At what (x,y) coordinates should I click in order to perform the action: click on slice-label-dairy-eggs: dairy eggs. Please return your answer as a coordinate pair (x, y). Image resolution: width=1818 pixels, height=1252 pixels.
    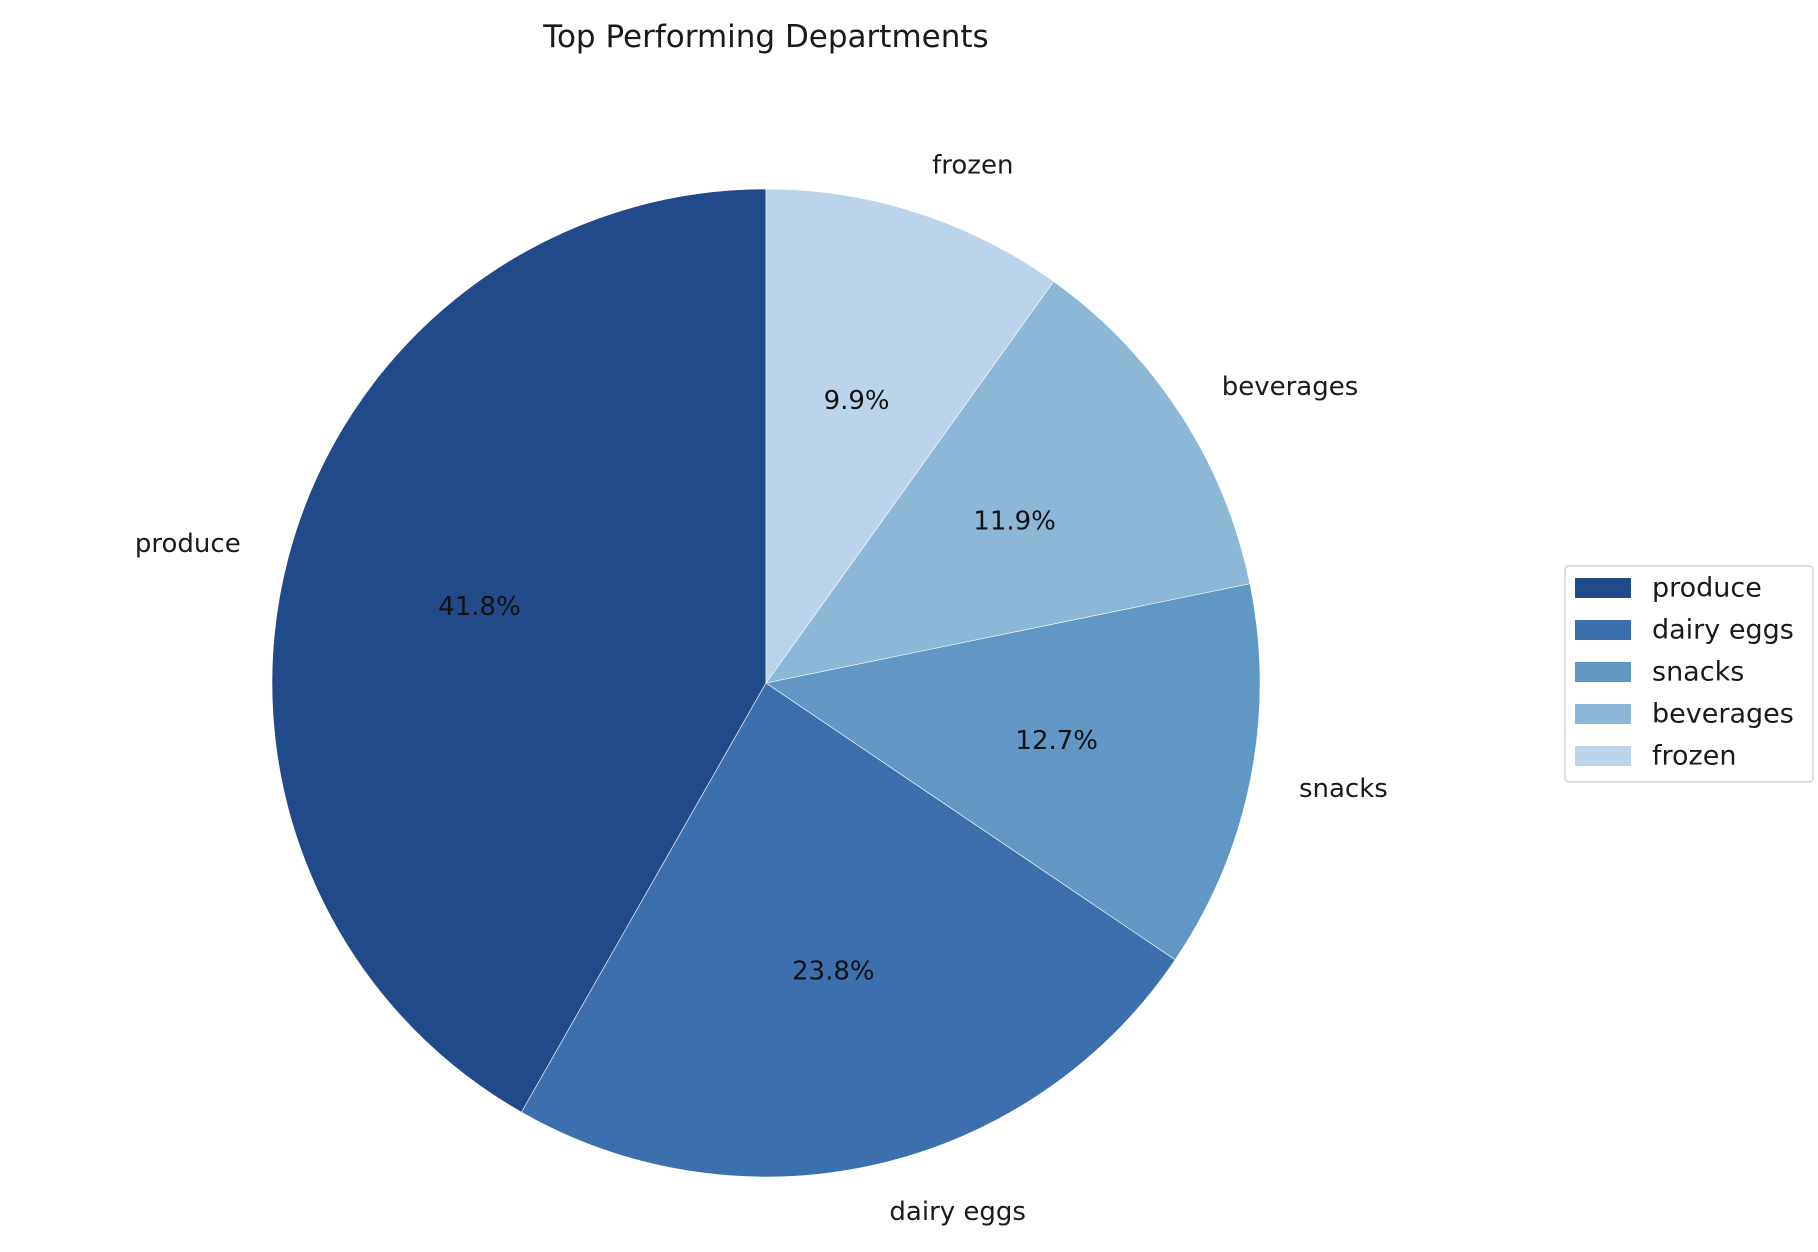
    Looking at the image, I should click on (957, 1212).